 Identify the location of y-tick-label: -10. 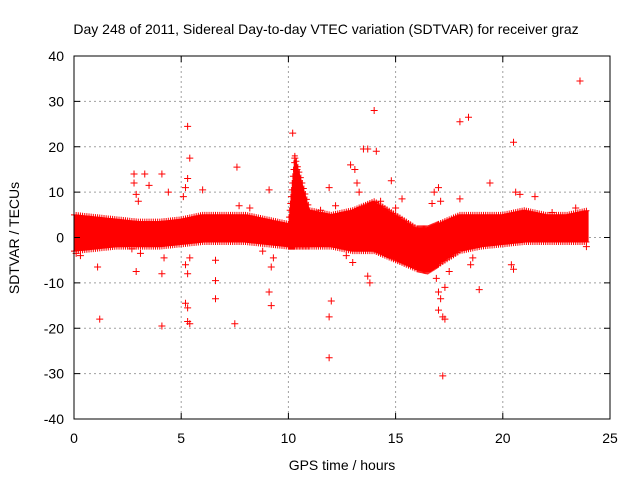
(54, 283).